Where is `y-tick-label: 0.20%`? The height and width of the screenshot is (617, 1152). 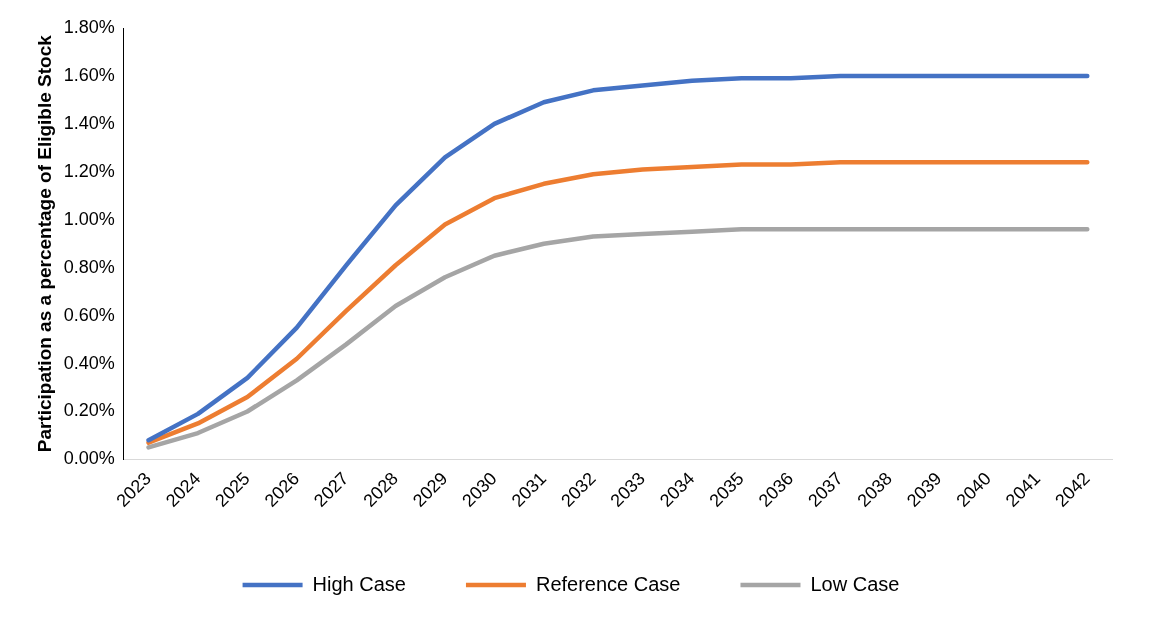
y-tick-label: 0.20% is located at coordinates (89, 410).